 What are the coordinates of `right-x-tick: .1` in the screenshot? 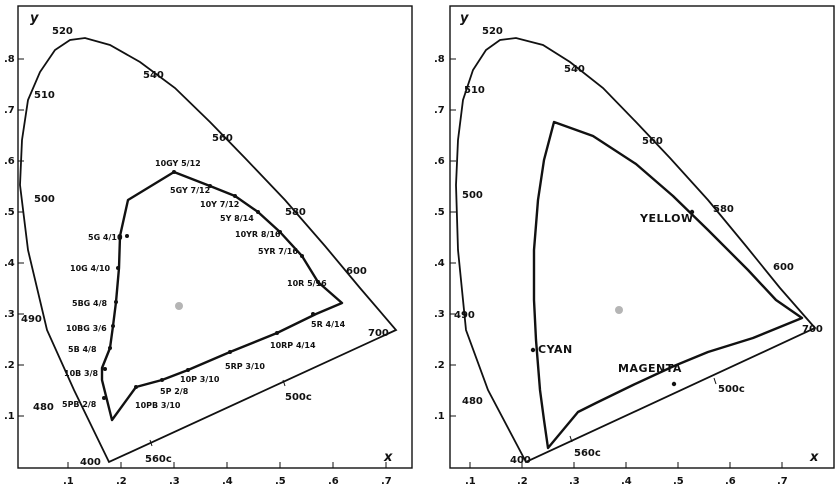 It's located at (470, 481).